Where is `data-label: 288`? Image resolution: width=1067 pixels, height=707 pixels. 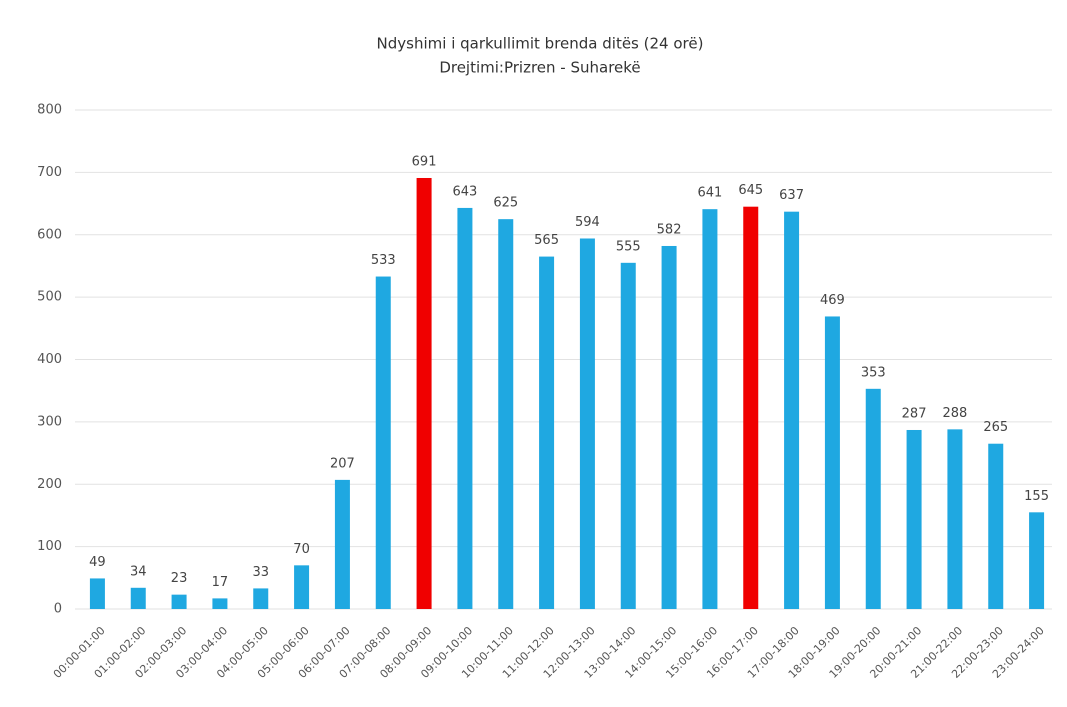
data-label: 288 is located at coordinates (955, 413).